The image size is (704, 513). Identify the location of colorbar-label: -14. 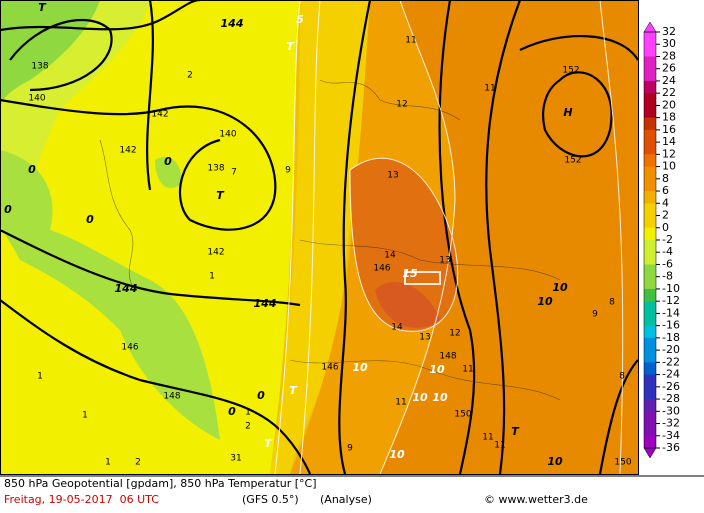
(671, 312).